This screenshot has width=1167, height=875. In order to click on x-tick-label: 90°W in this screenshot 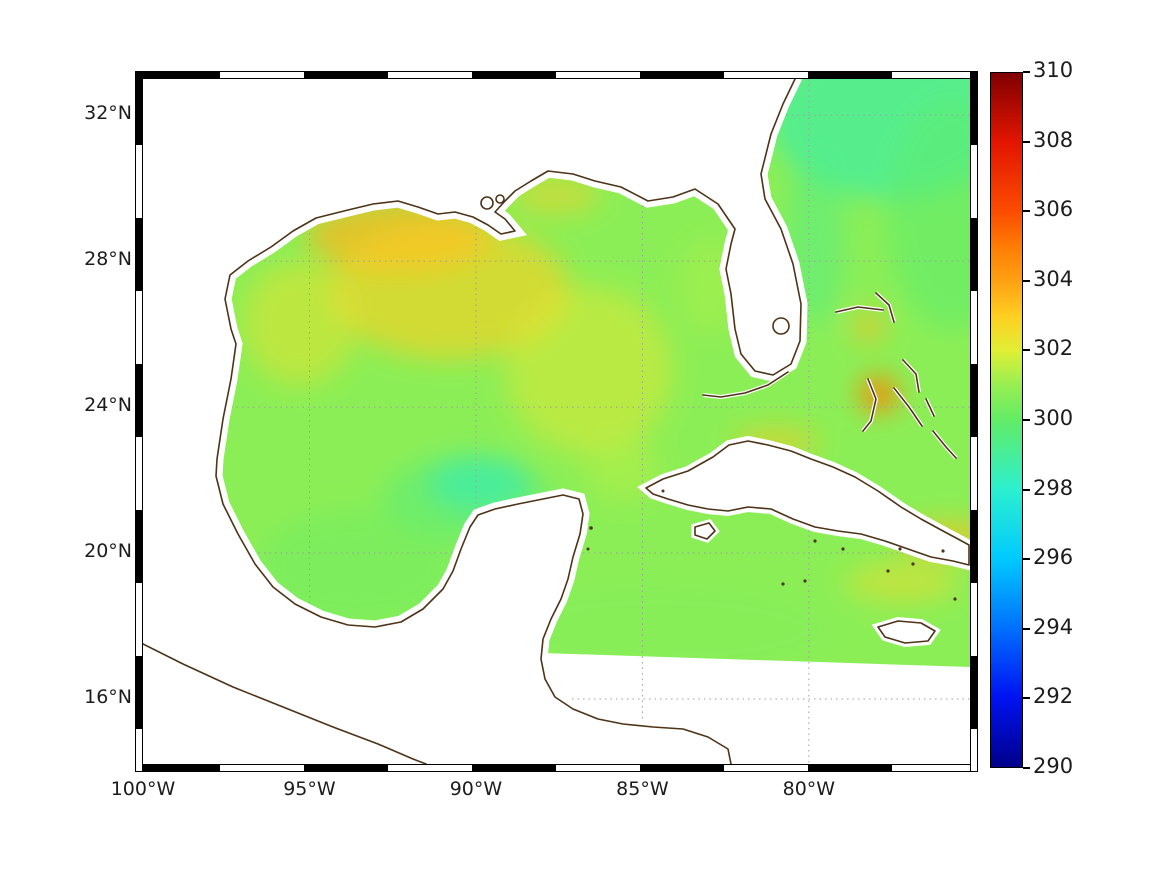, I will do `click(476, 789)`.